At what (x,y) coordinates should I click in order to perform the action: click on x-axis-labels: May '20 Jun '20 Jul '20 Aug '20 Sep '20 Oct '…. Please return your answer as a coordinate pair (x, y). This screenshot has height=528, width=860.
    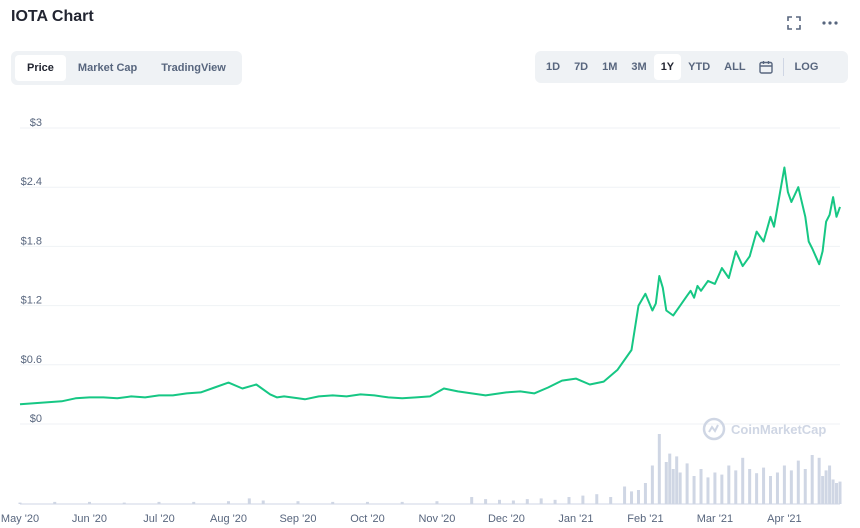
    Looking at the image, I should click on (401, 519).